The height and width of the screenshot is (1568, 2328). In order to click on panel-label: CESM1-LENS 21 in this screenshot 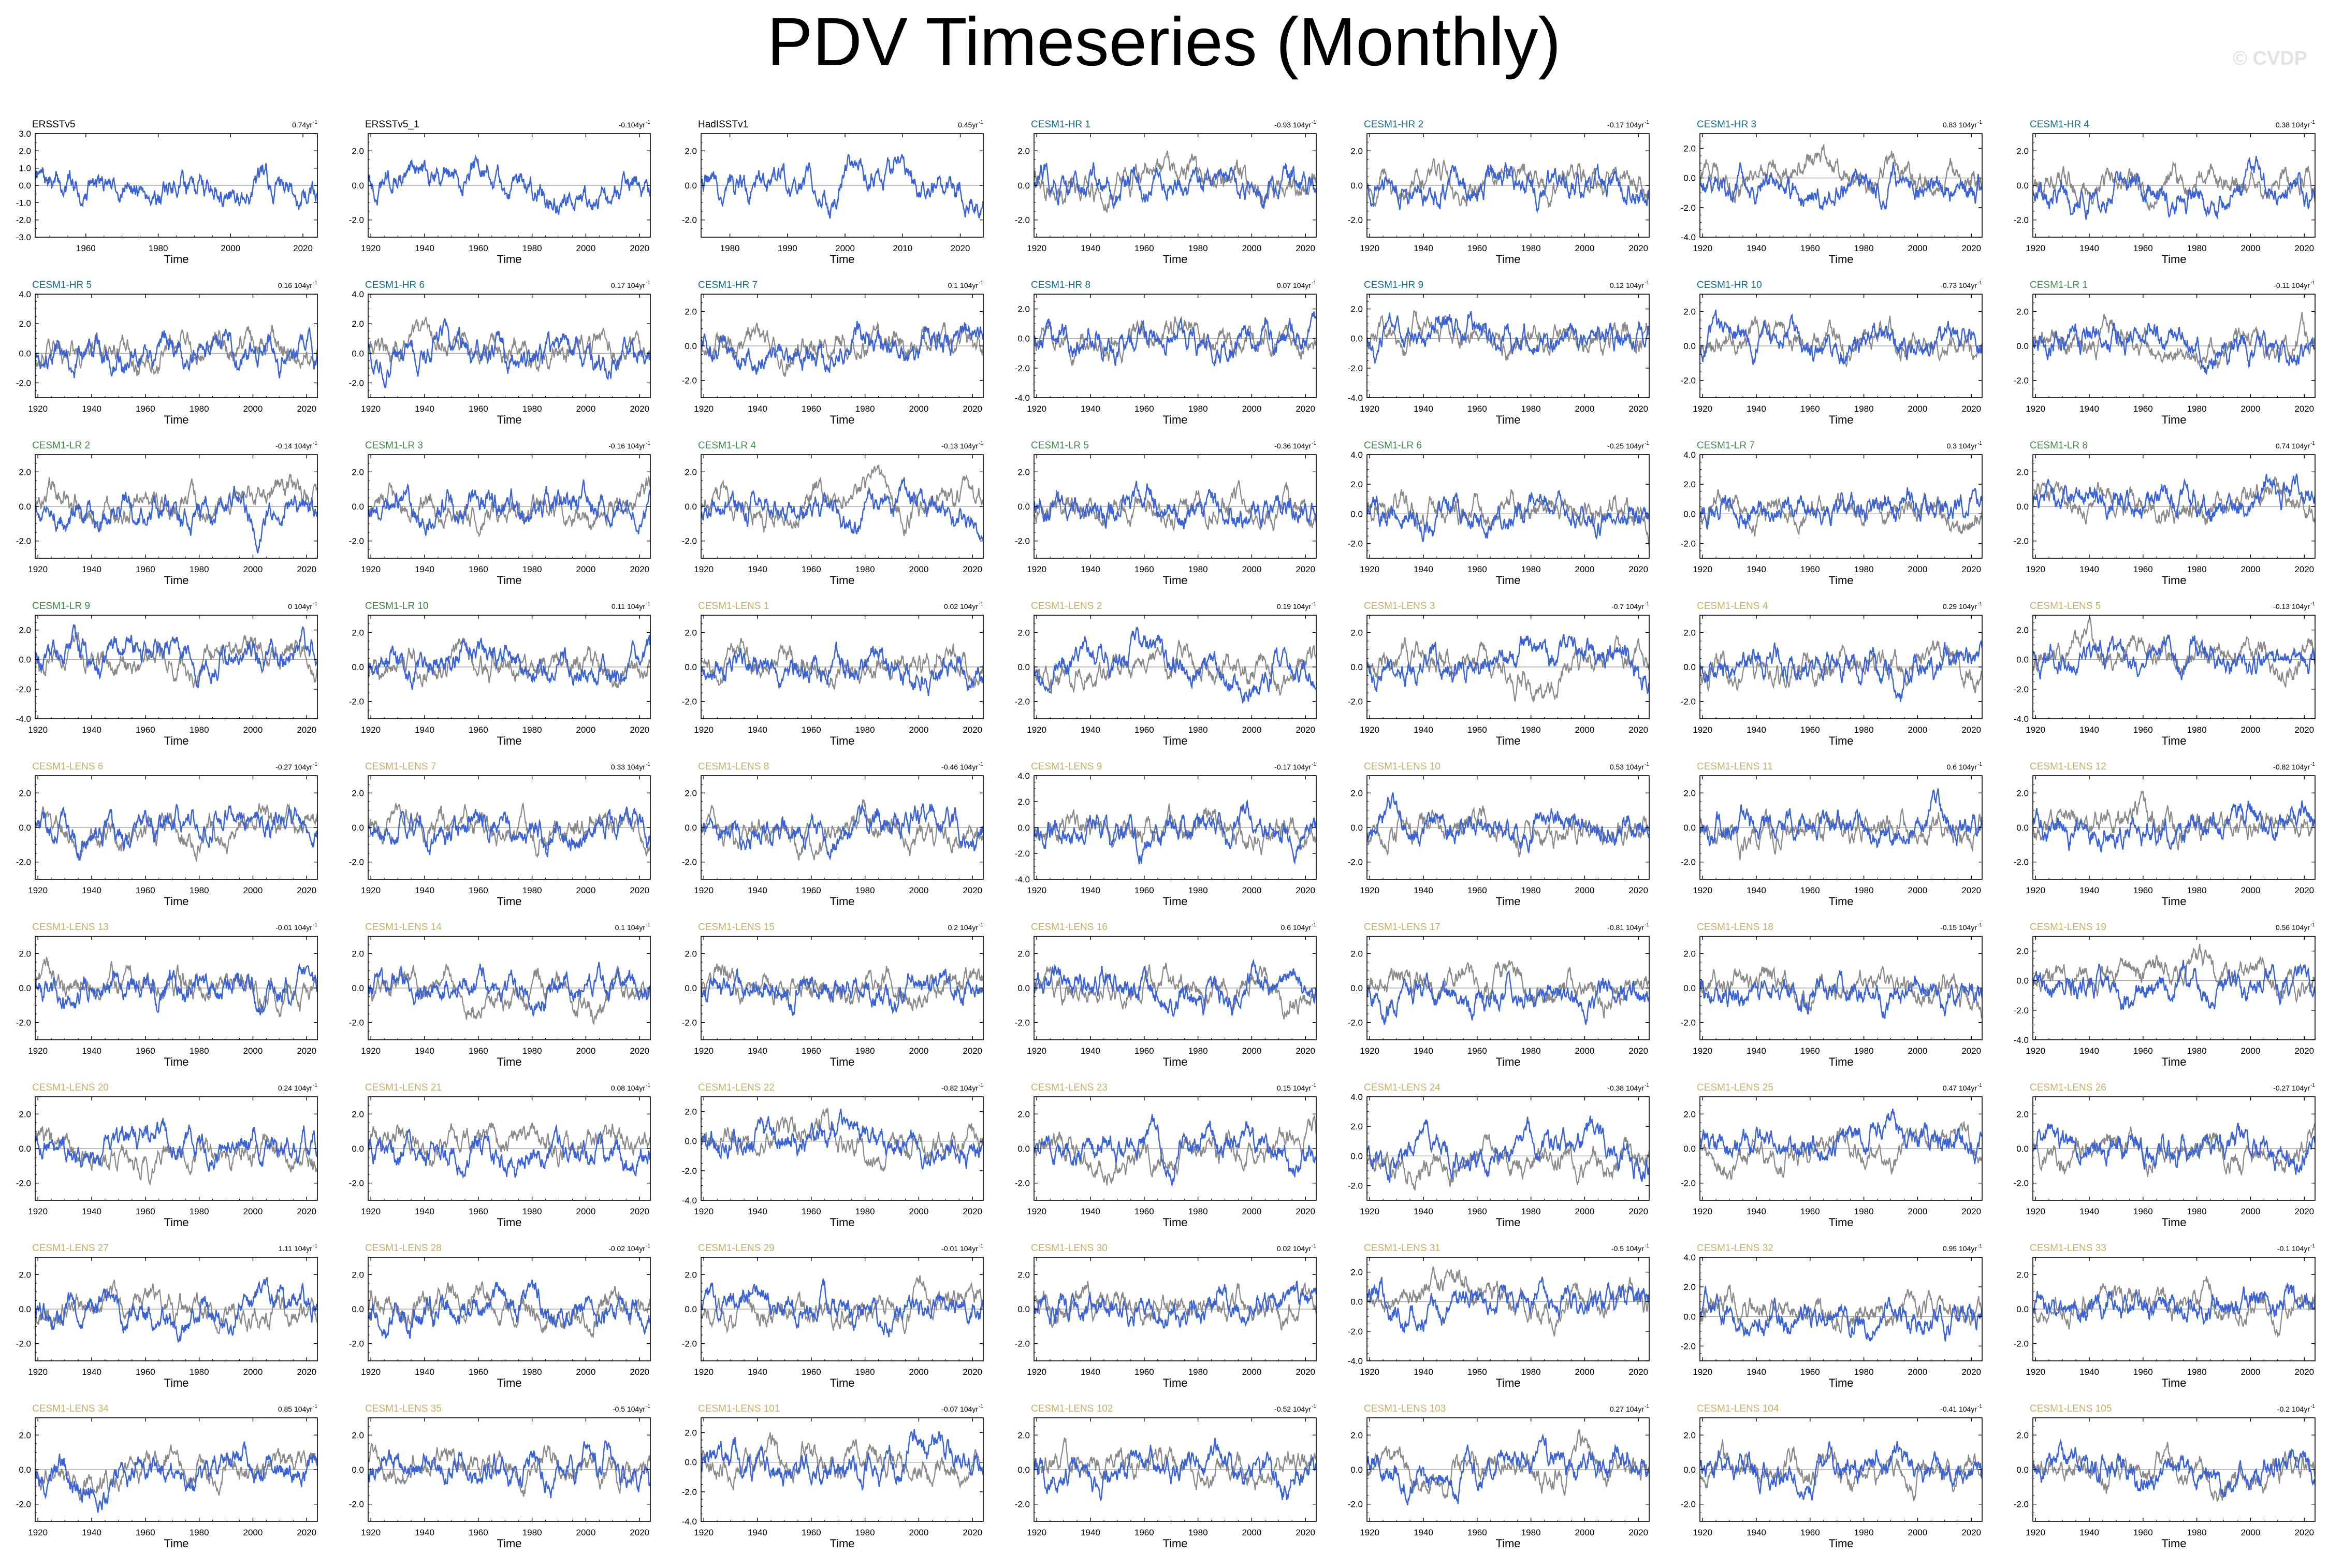, I will do `click(404, 1087)`.